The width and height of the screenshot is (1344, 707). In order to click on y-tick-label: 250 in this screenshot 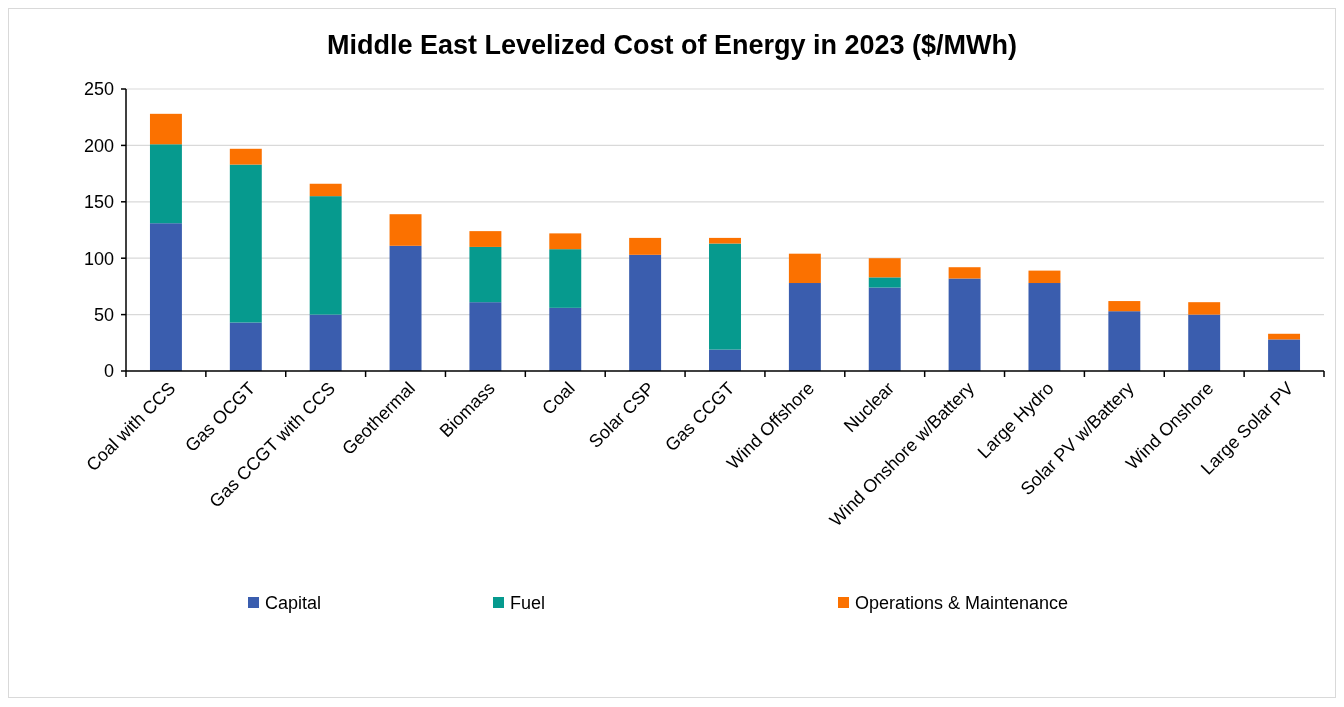, I will do `click(98, 89)`.